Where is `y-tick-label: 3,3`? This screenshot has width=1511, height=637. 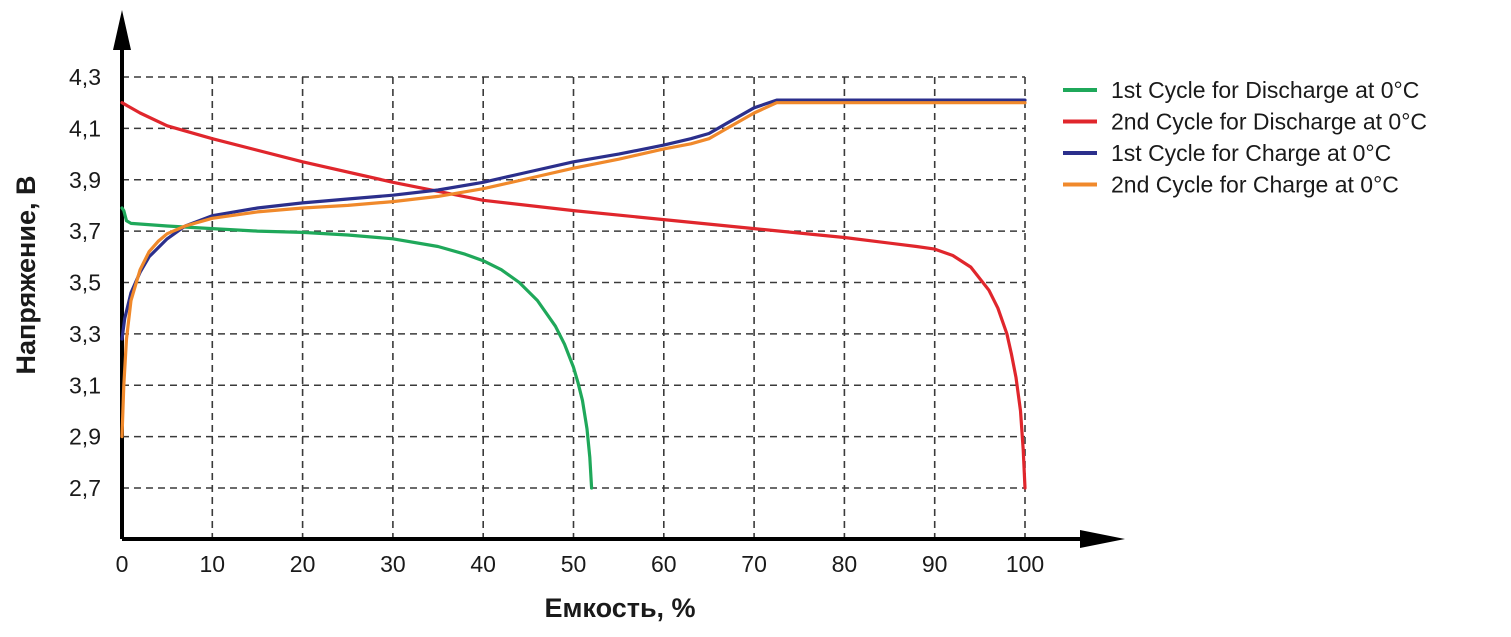
y-tick-label: 3,3 is located at coordinates (85, 334).